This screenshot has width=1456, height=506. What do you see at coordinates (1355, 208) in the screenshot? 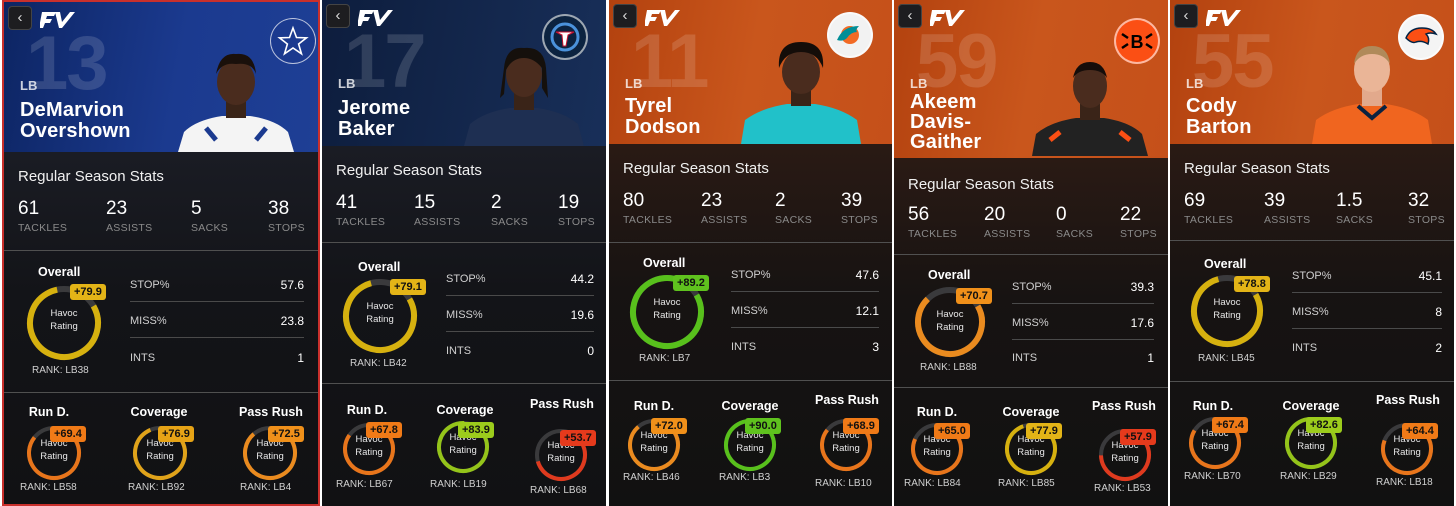
I see `stat-sacks: 1.5 SACKS` at bounding box center [1355, 208].